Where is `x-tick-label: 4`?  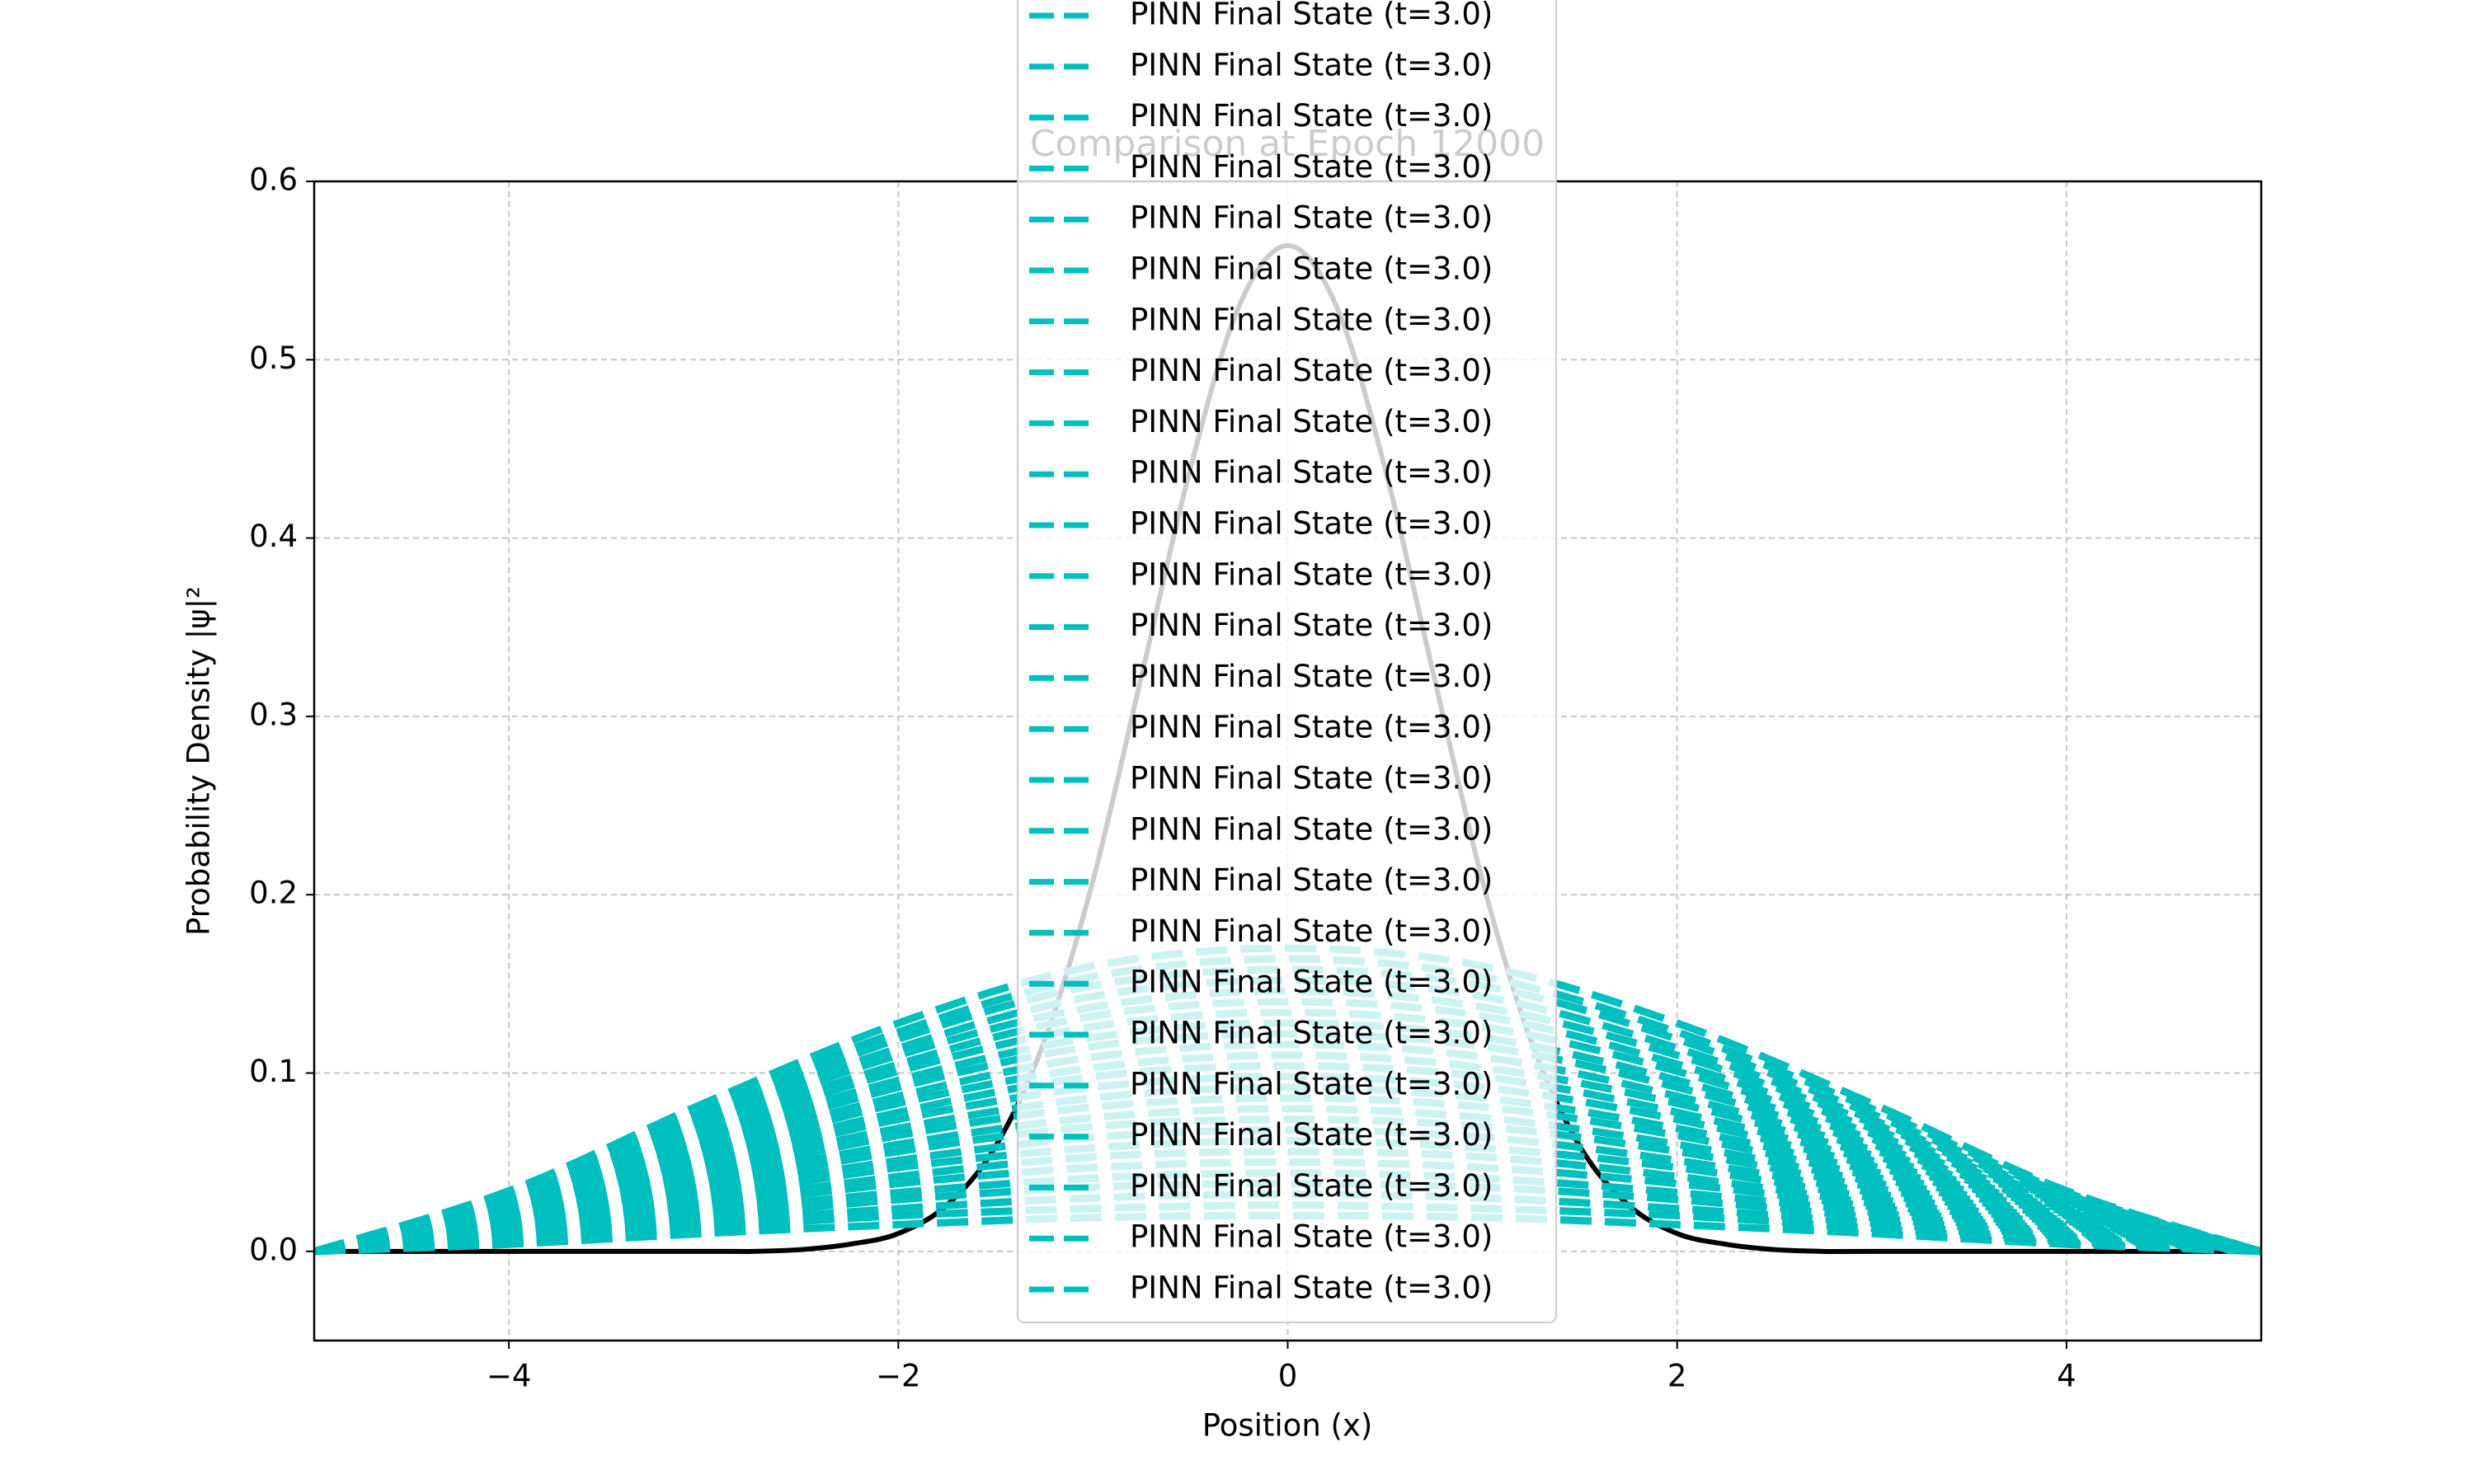 x-tick-label: 4 is located at coordinates (2067, 1376).